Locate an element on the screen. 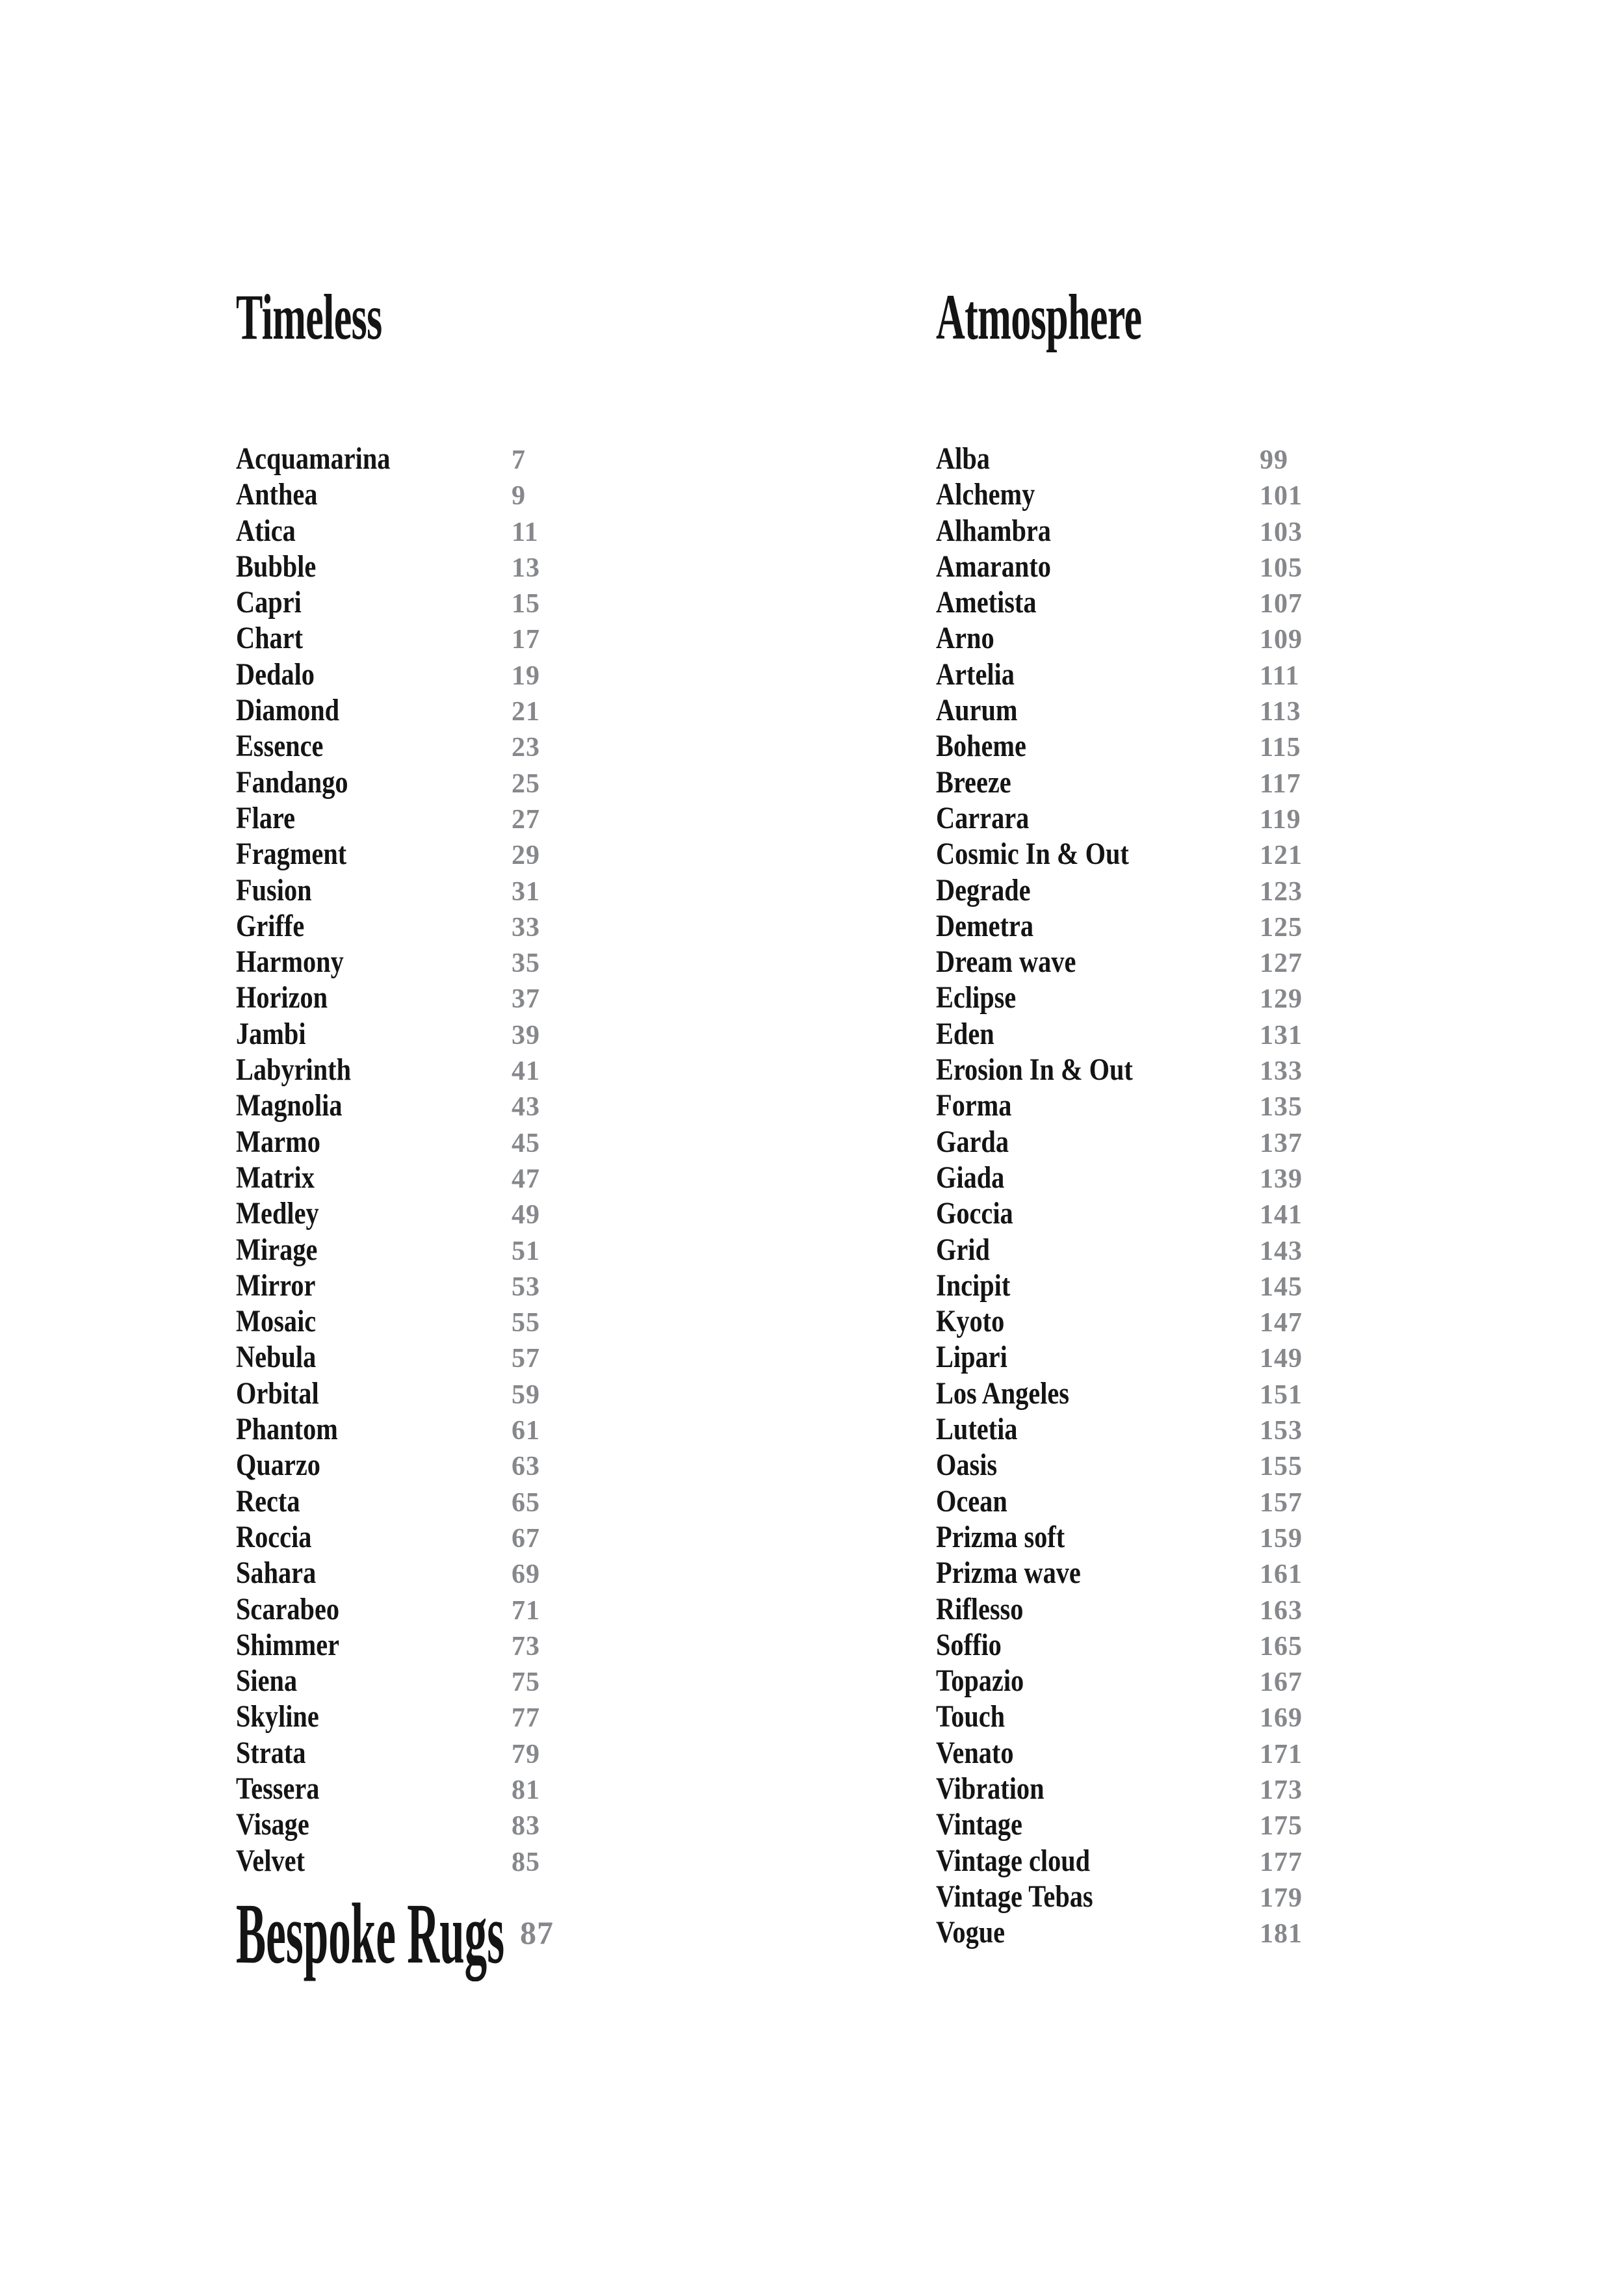 The height and width of the screenshot is (2296, 1623). toc-entry-page-number: 57 is located at coordinates (526, 1359).